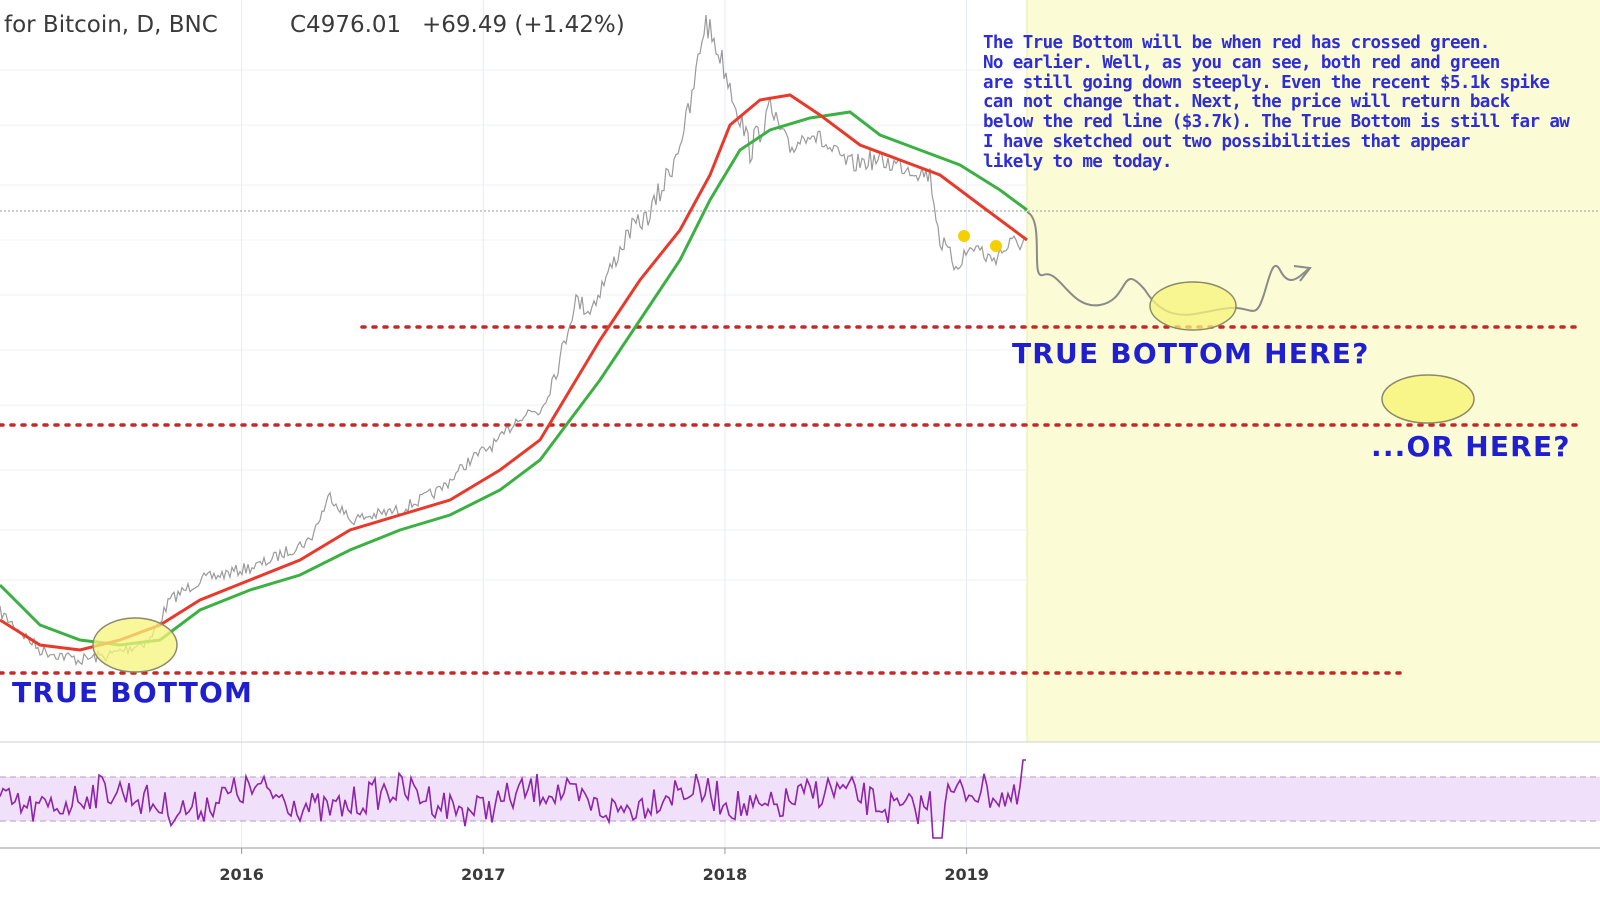  I want to click on true-bottom-label: TRUE BOTTOM, so click(133, 692).